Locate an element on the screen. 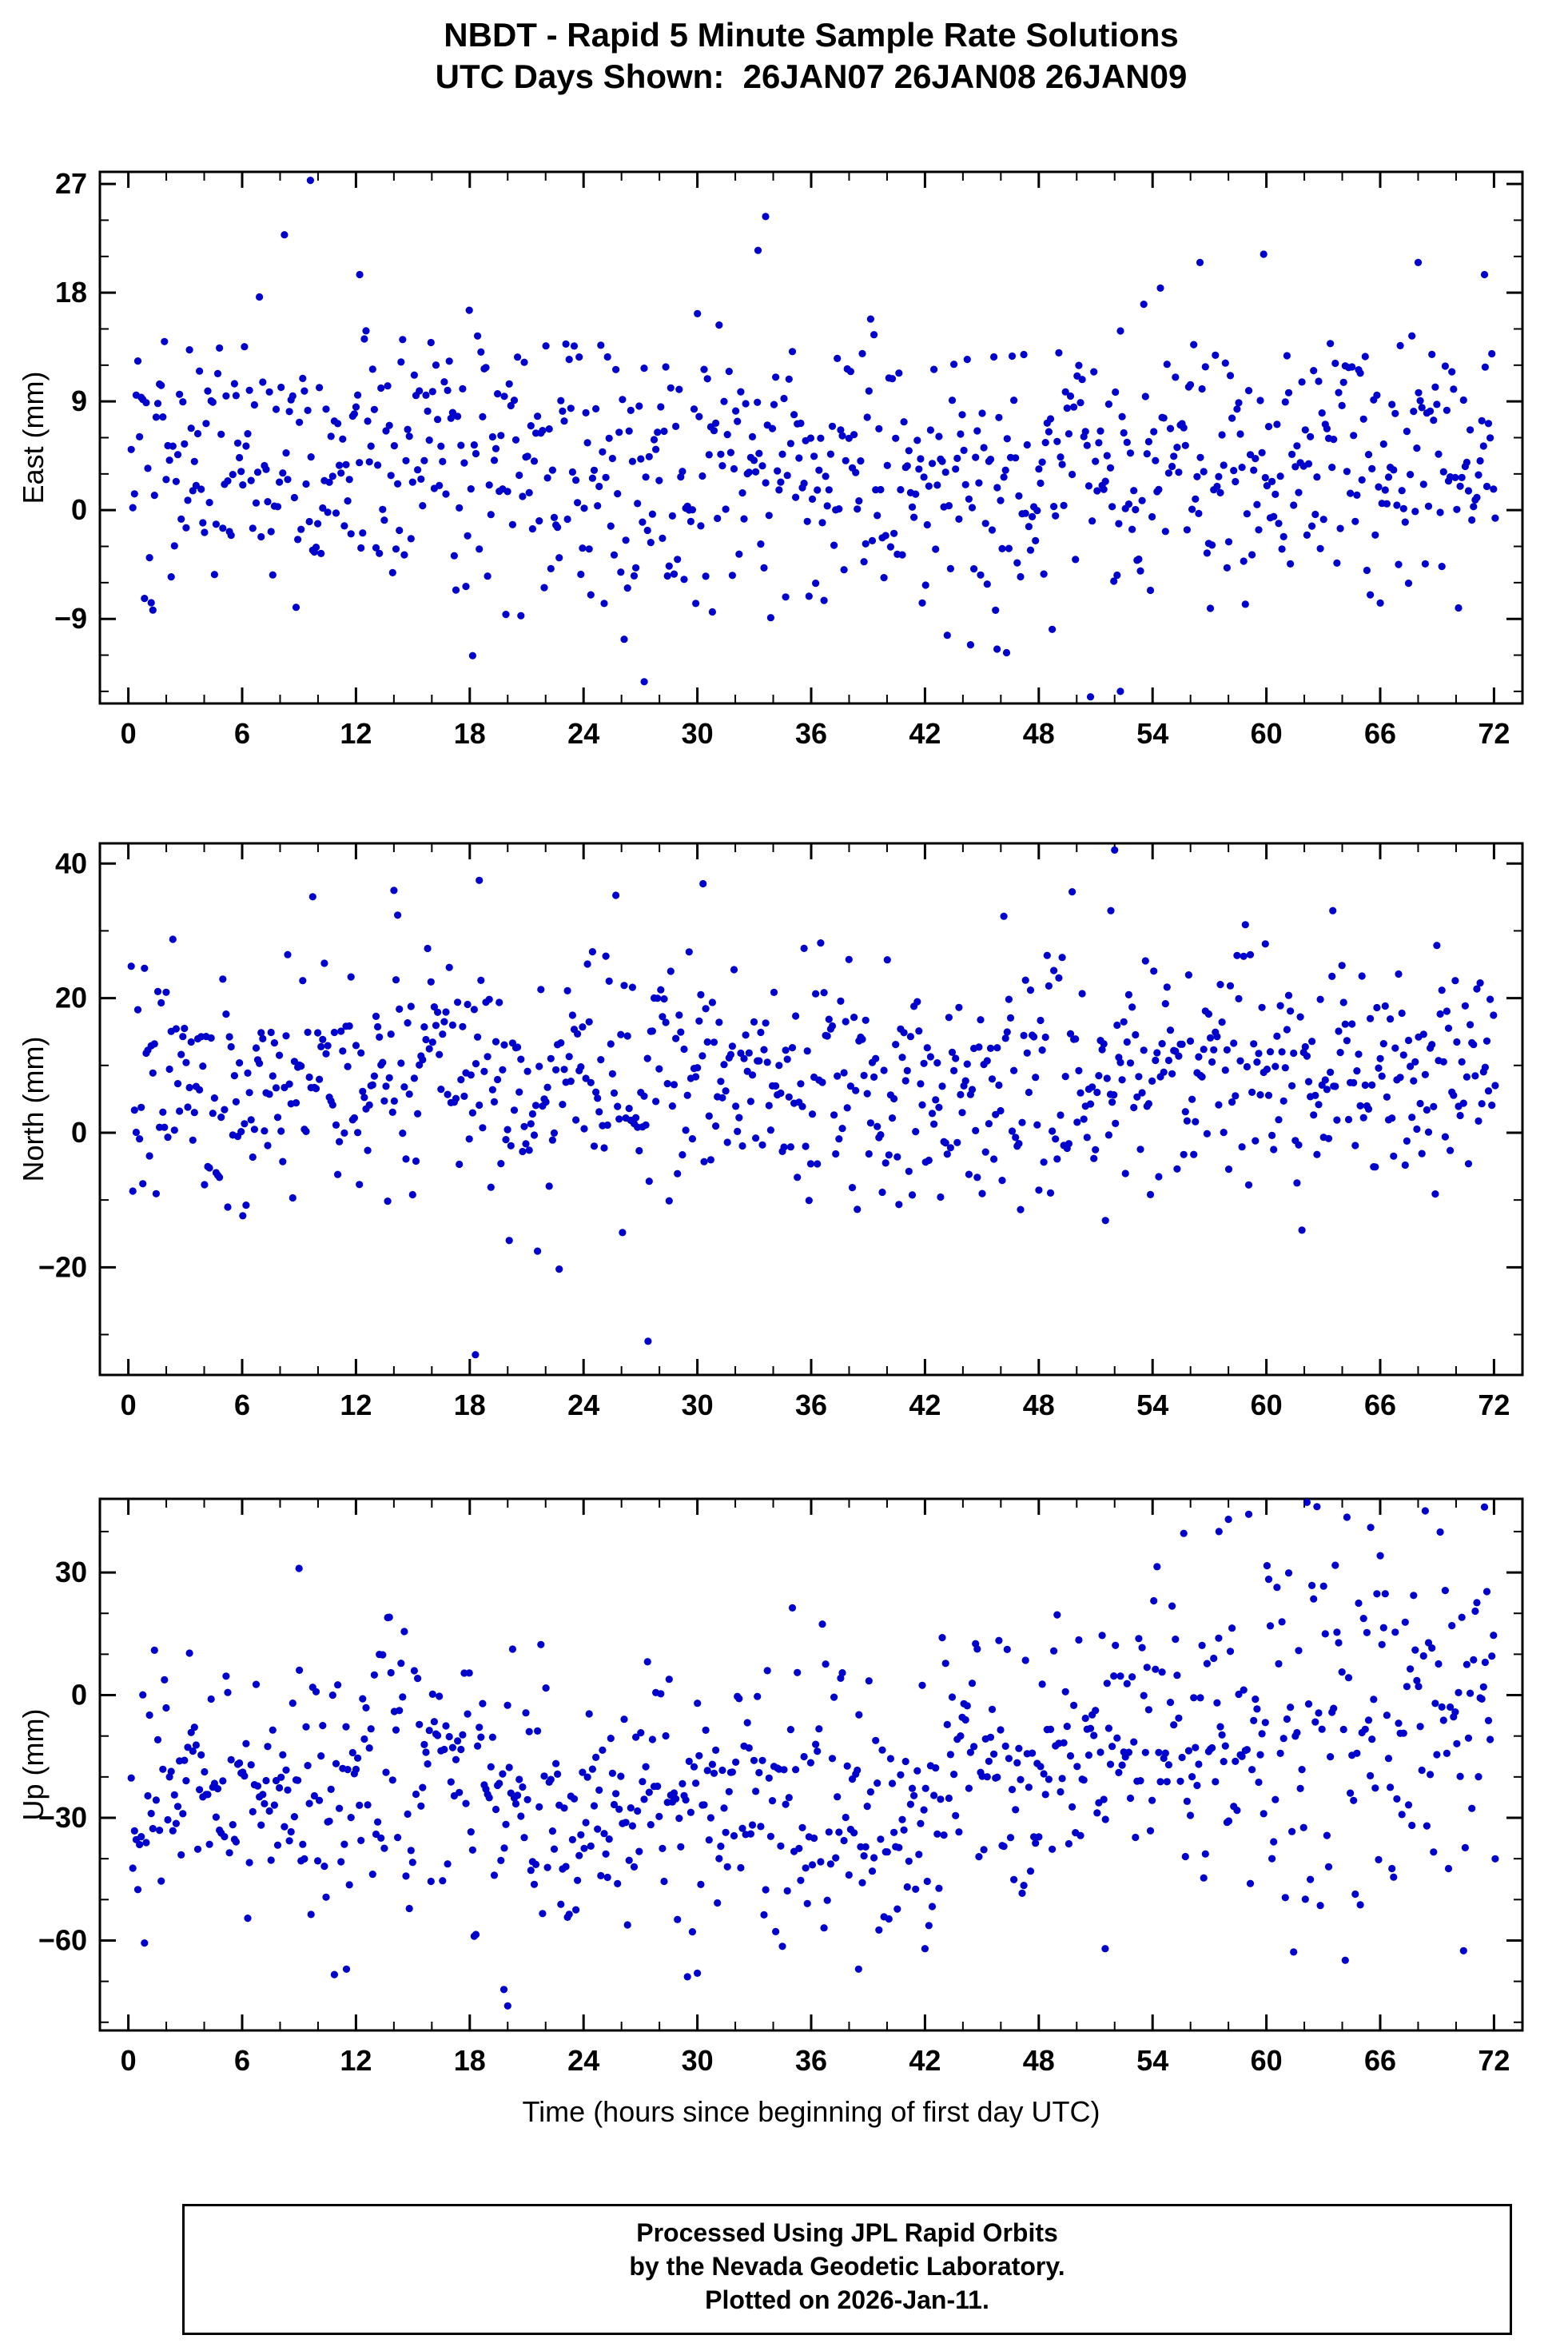 Image resolution: width=1568 pixels, height=2347 pixels. svg-text: 40 is located at coordinates (71, 863).